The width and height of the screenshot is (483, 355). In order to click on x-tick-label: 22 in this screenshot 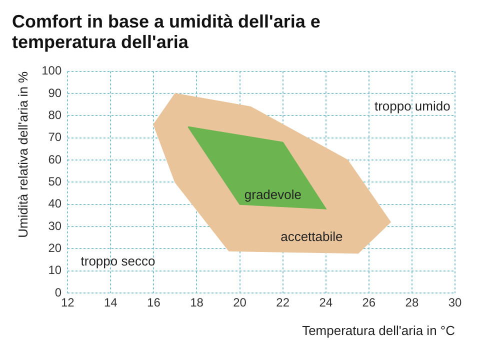, I will do `click(283, 303)`.